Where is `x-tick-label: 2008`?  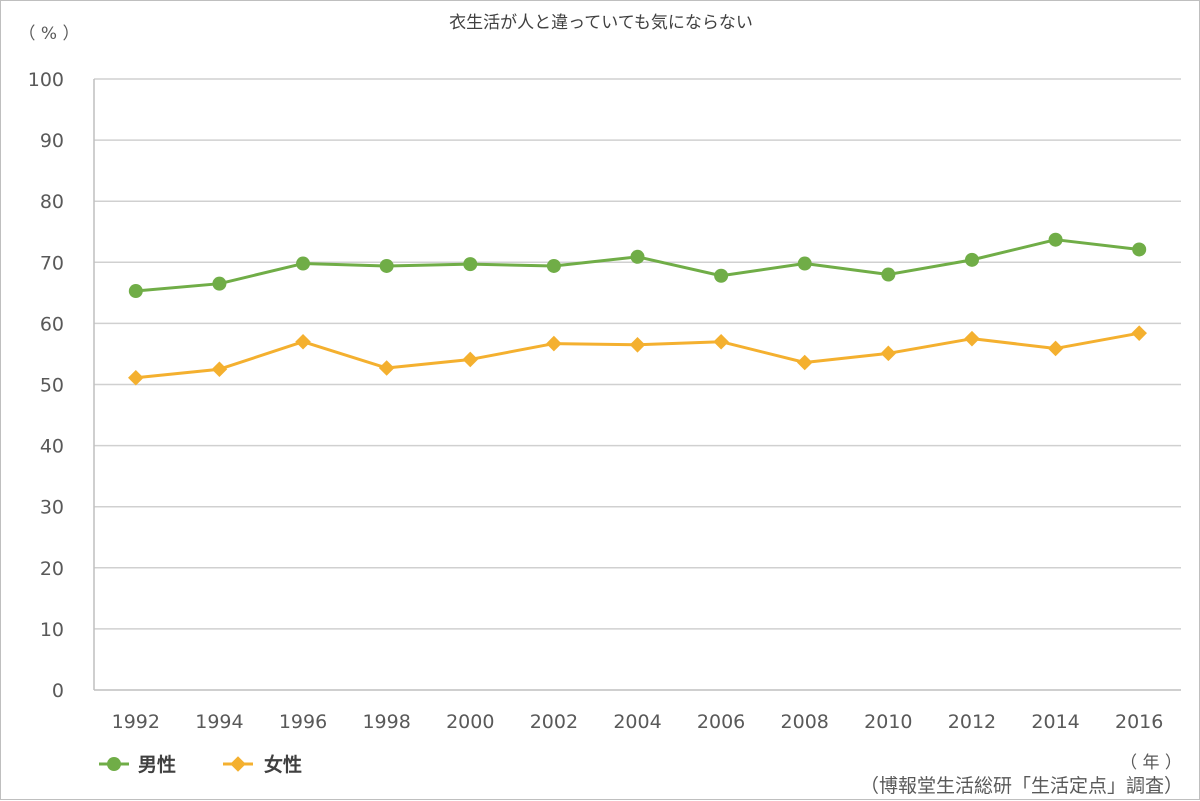
x-tick-label: 2008 is located at coordinates (805, 722).